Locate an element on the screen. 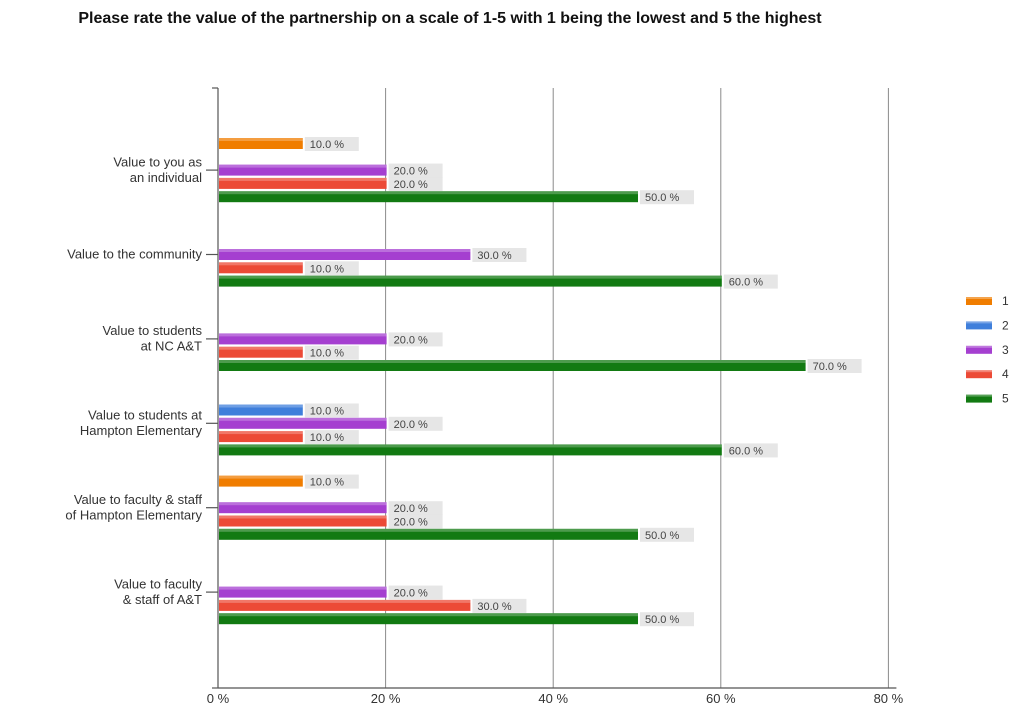 The image size is (1021, 707). x-tick-label: 80 % is located at coordinates (889, 698).